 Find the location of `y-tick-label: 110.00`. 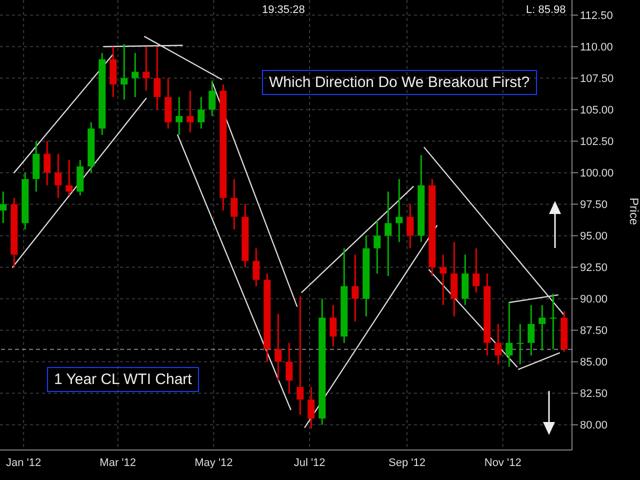

y-tick-label: 110.00 is located at coordinates (596, 48).